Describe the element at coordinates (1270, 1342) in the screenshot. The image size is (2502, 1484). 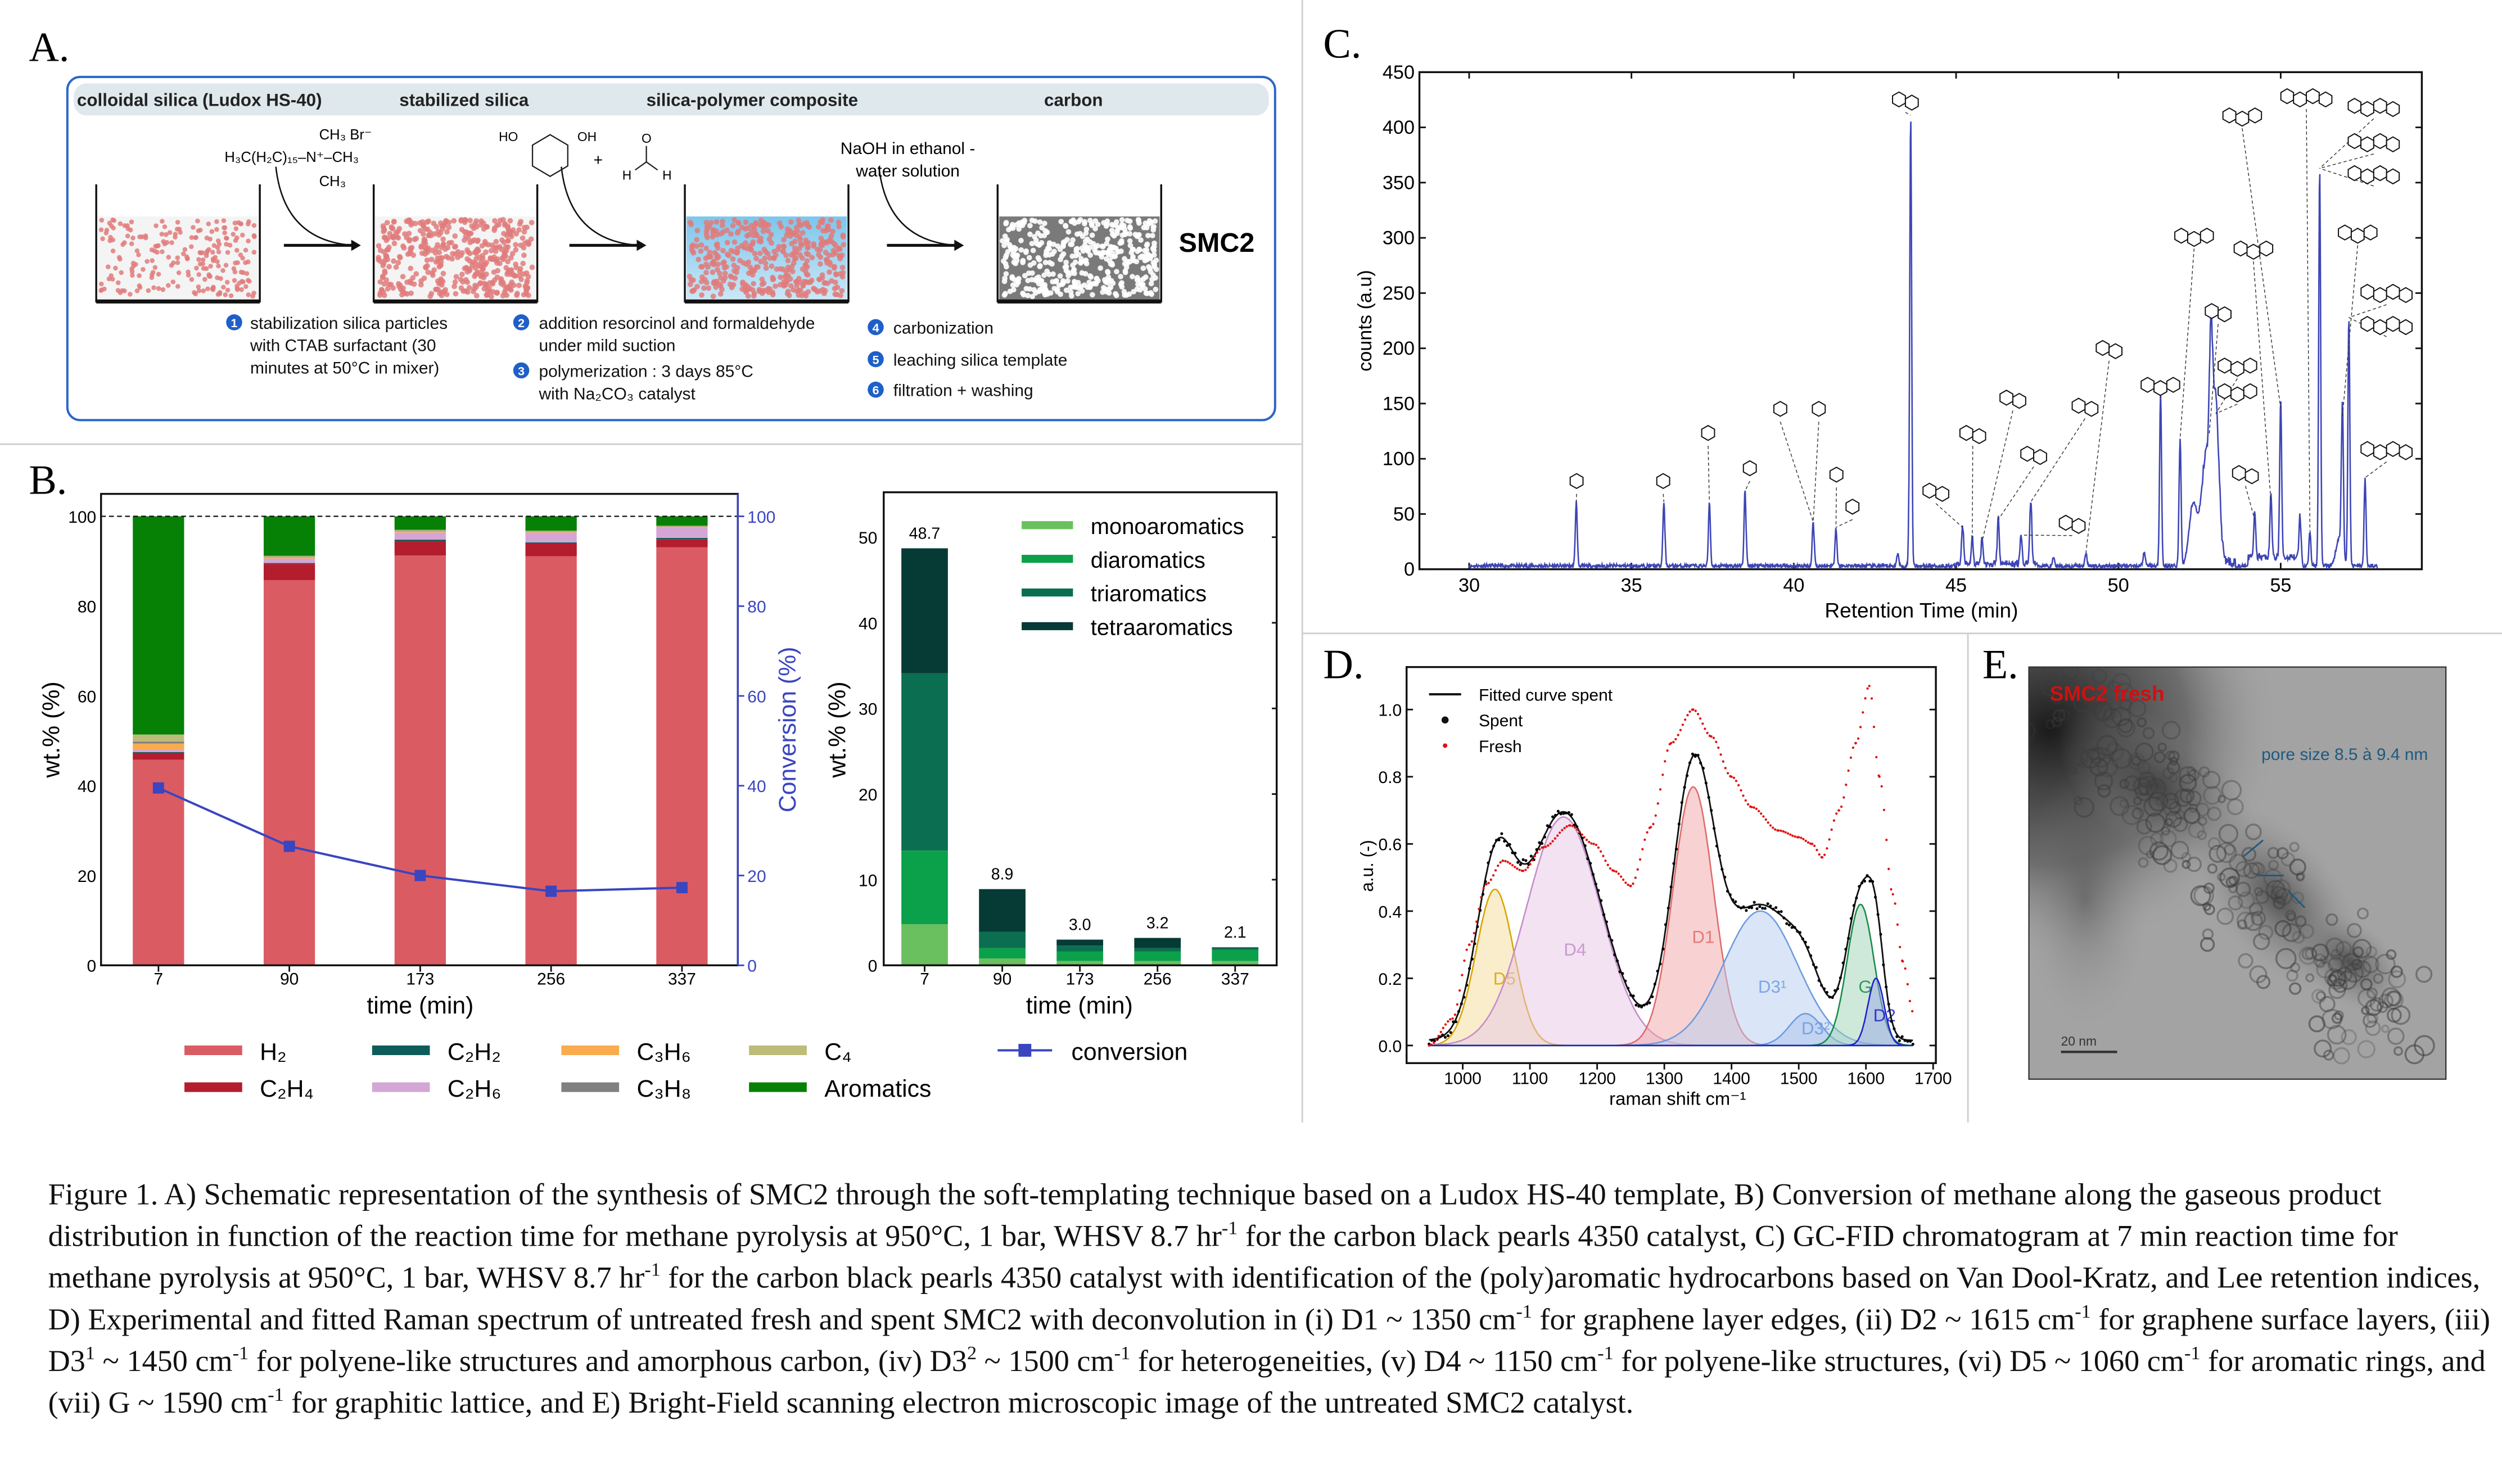
I see `caption-text: for graphene surface layers, (iii) D3` at that location.